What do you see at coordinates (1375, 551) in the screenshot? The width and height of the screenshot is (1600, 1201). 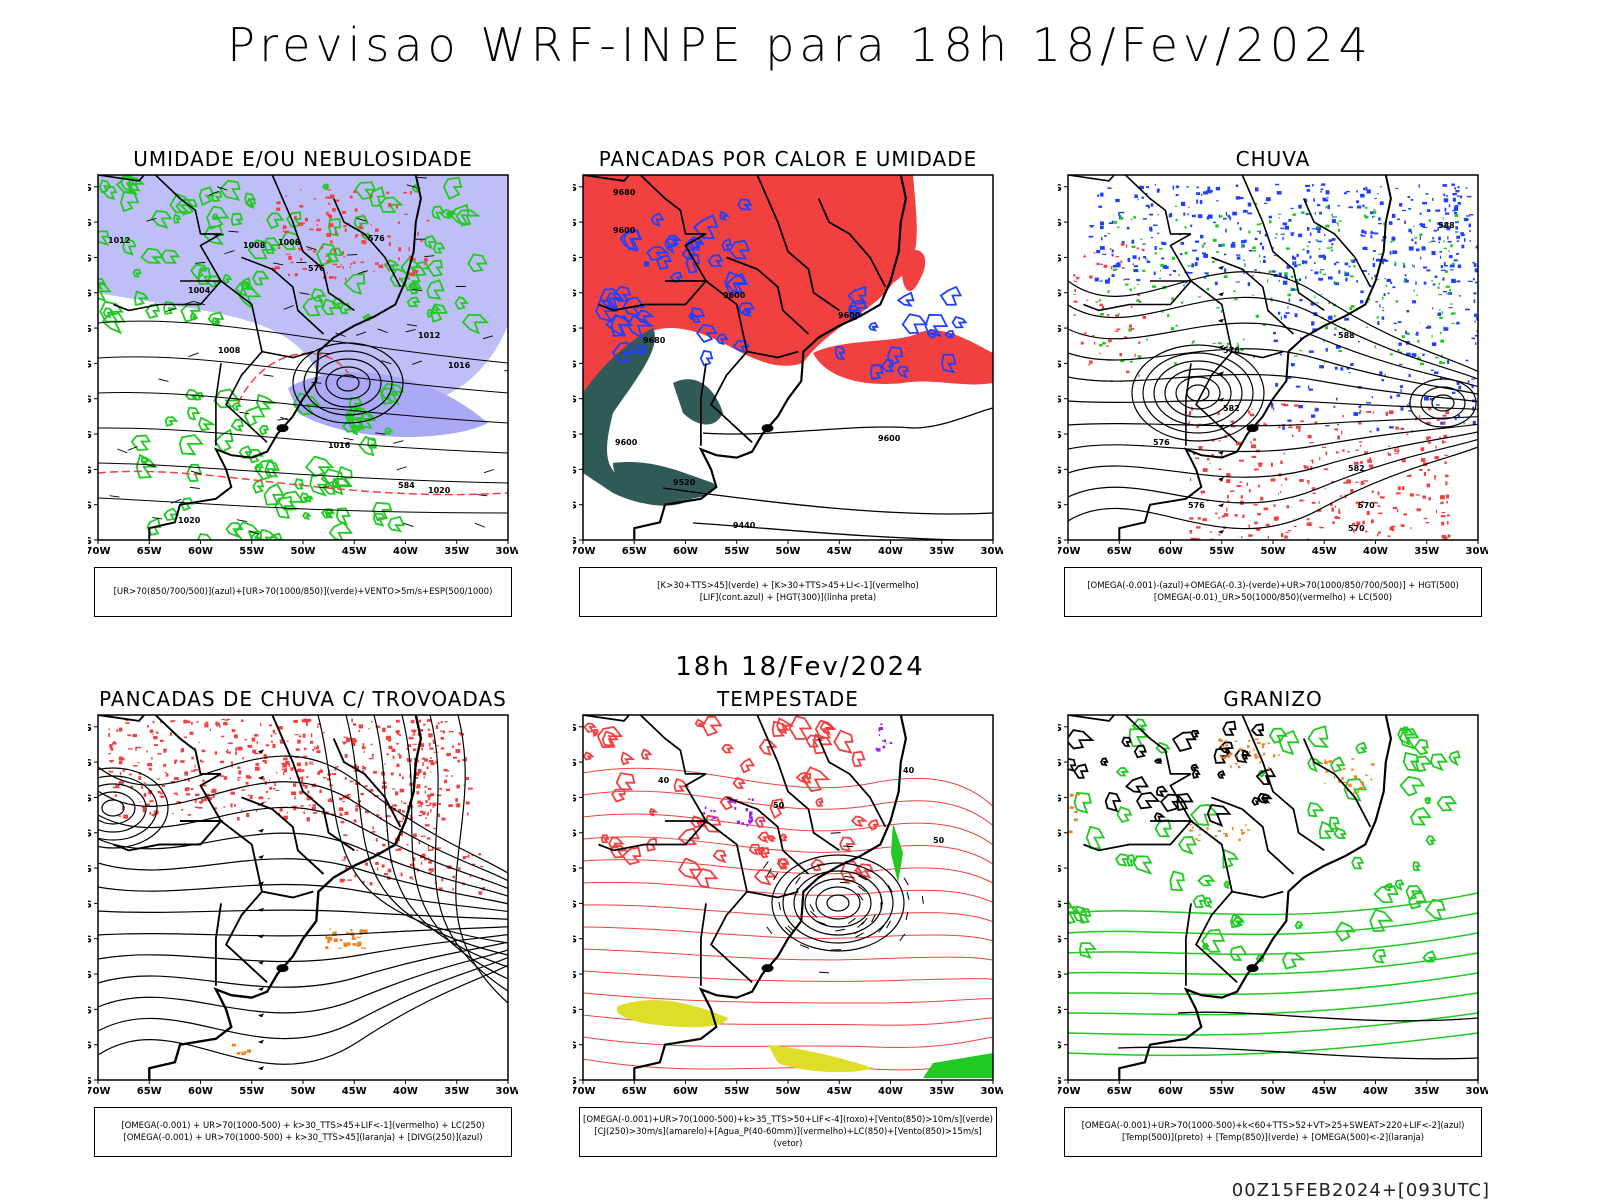 I see `lon-tick-label: 40W` at bounding box center [1375, 551].